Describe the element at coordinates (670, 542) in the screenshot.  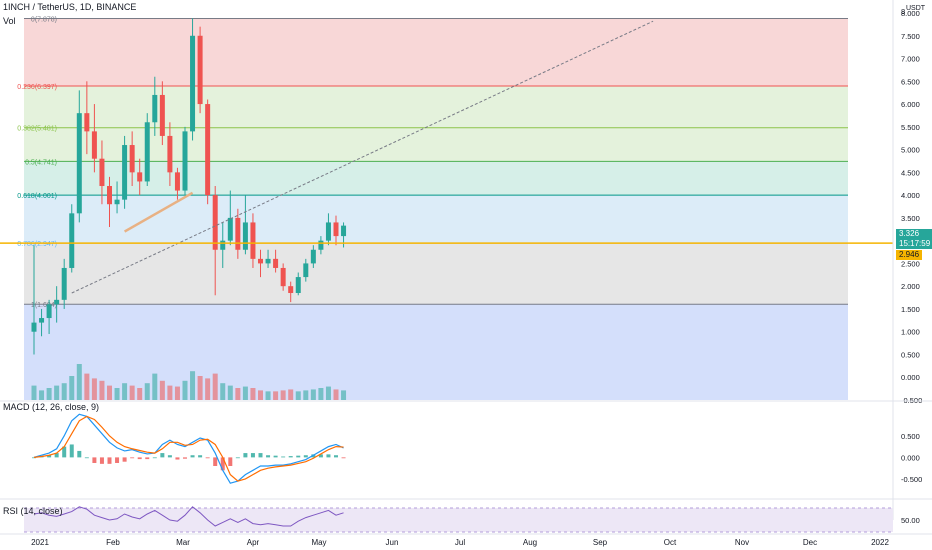
I see `time-tick-label: Oct` at that location.